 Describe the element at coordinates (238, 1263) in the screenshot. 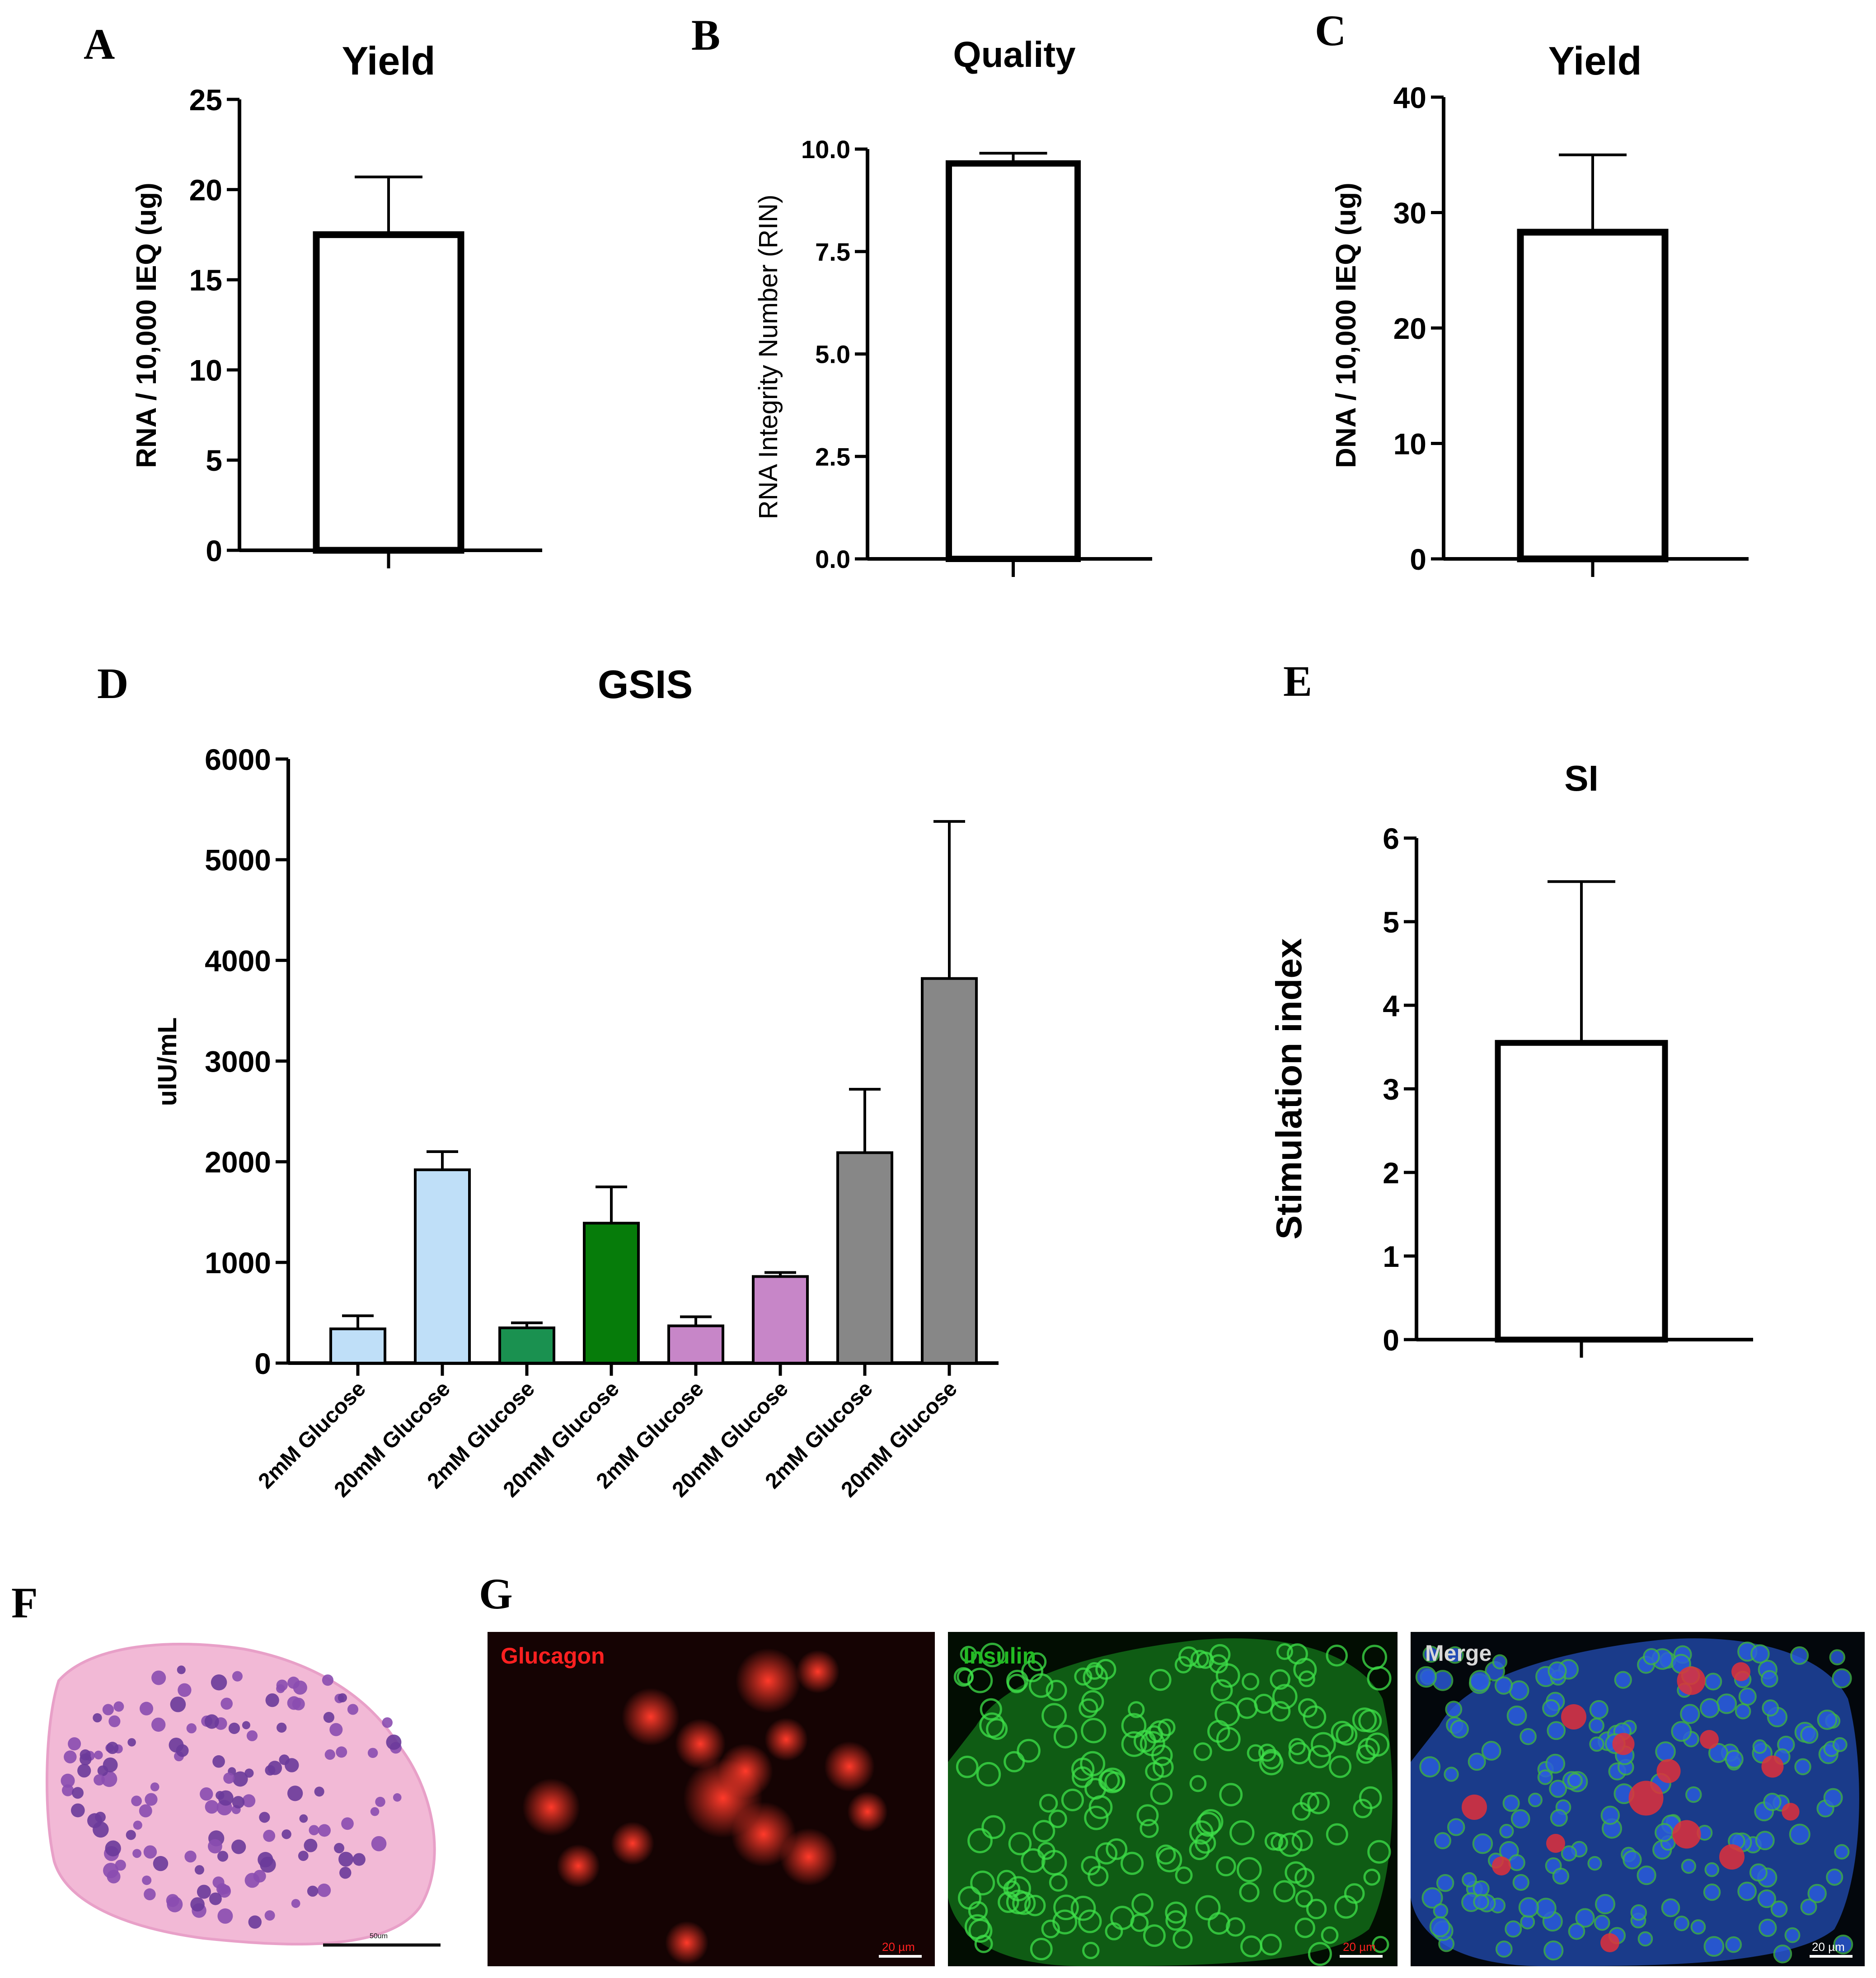

I see `y-tick-label: 1000` at that location.